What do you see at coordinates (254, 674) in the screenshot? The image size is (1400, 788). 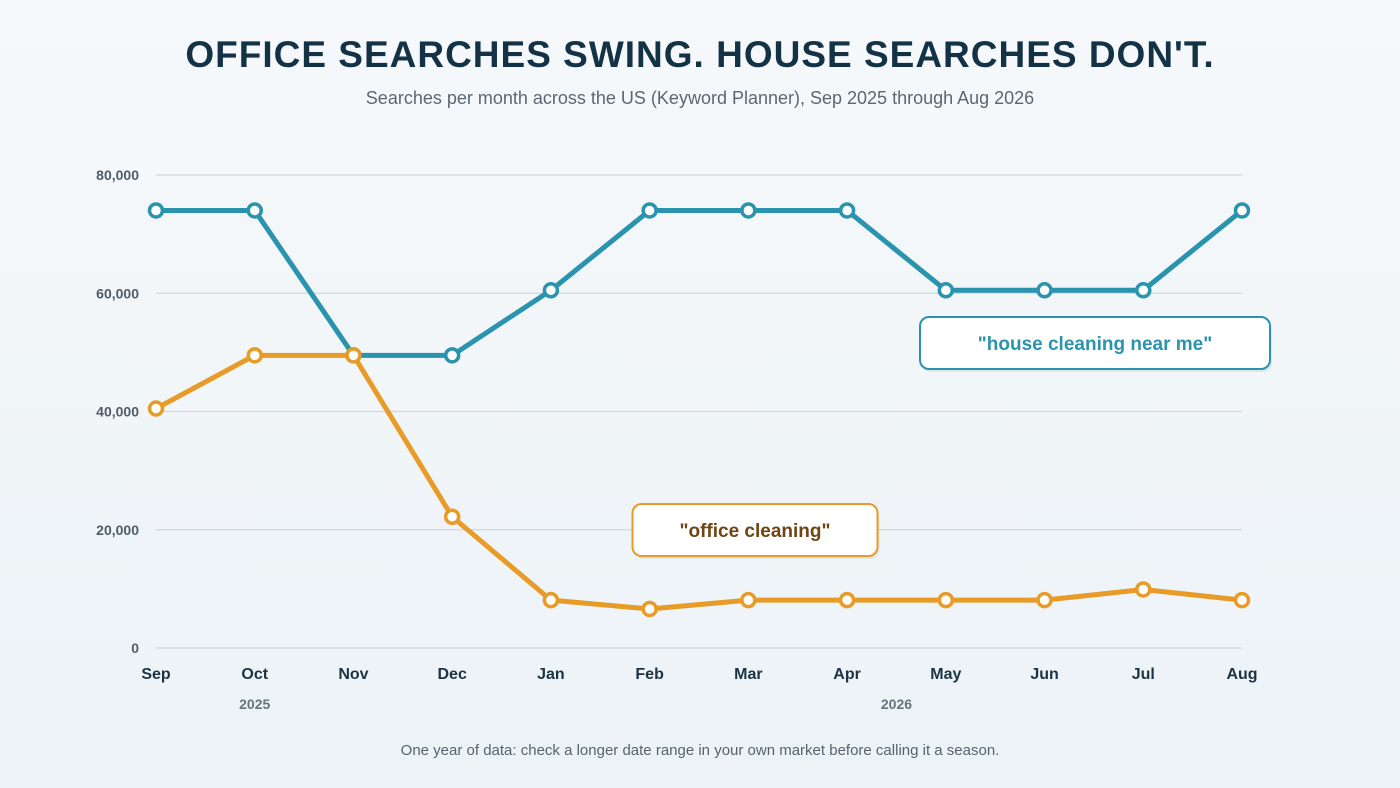 I see `x-tick-label: Oct` at bounding box center [254, 674].